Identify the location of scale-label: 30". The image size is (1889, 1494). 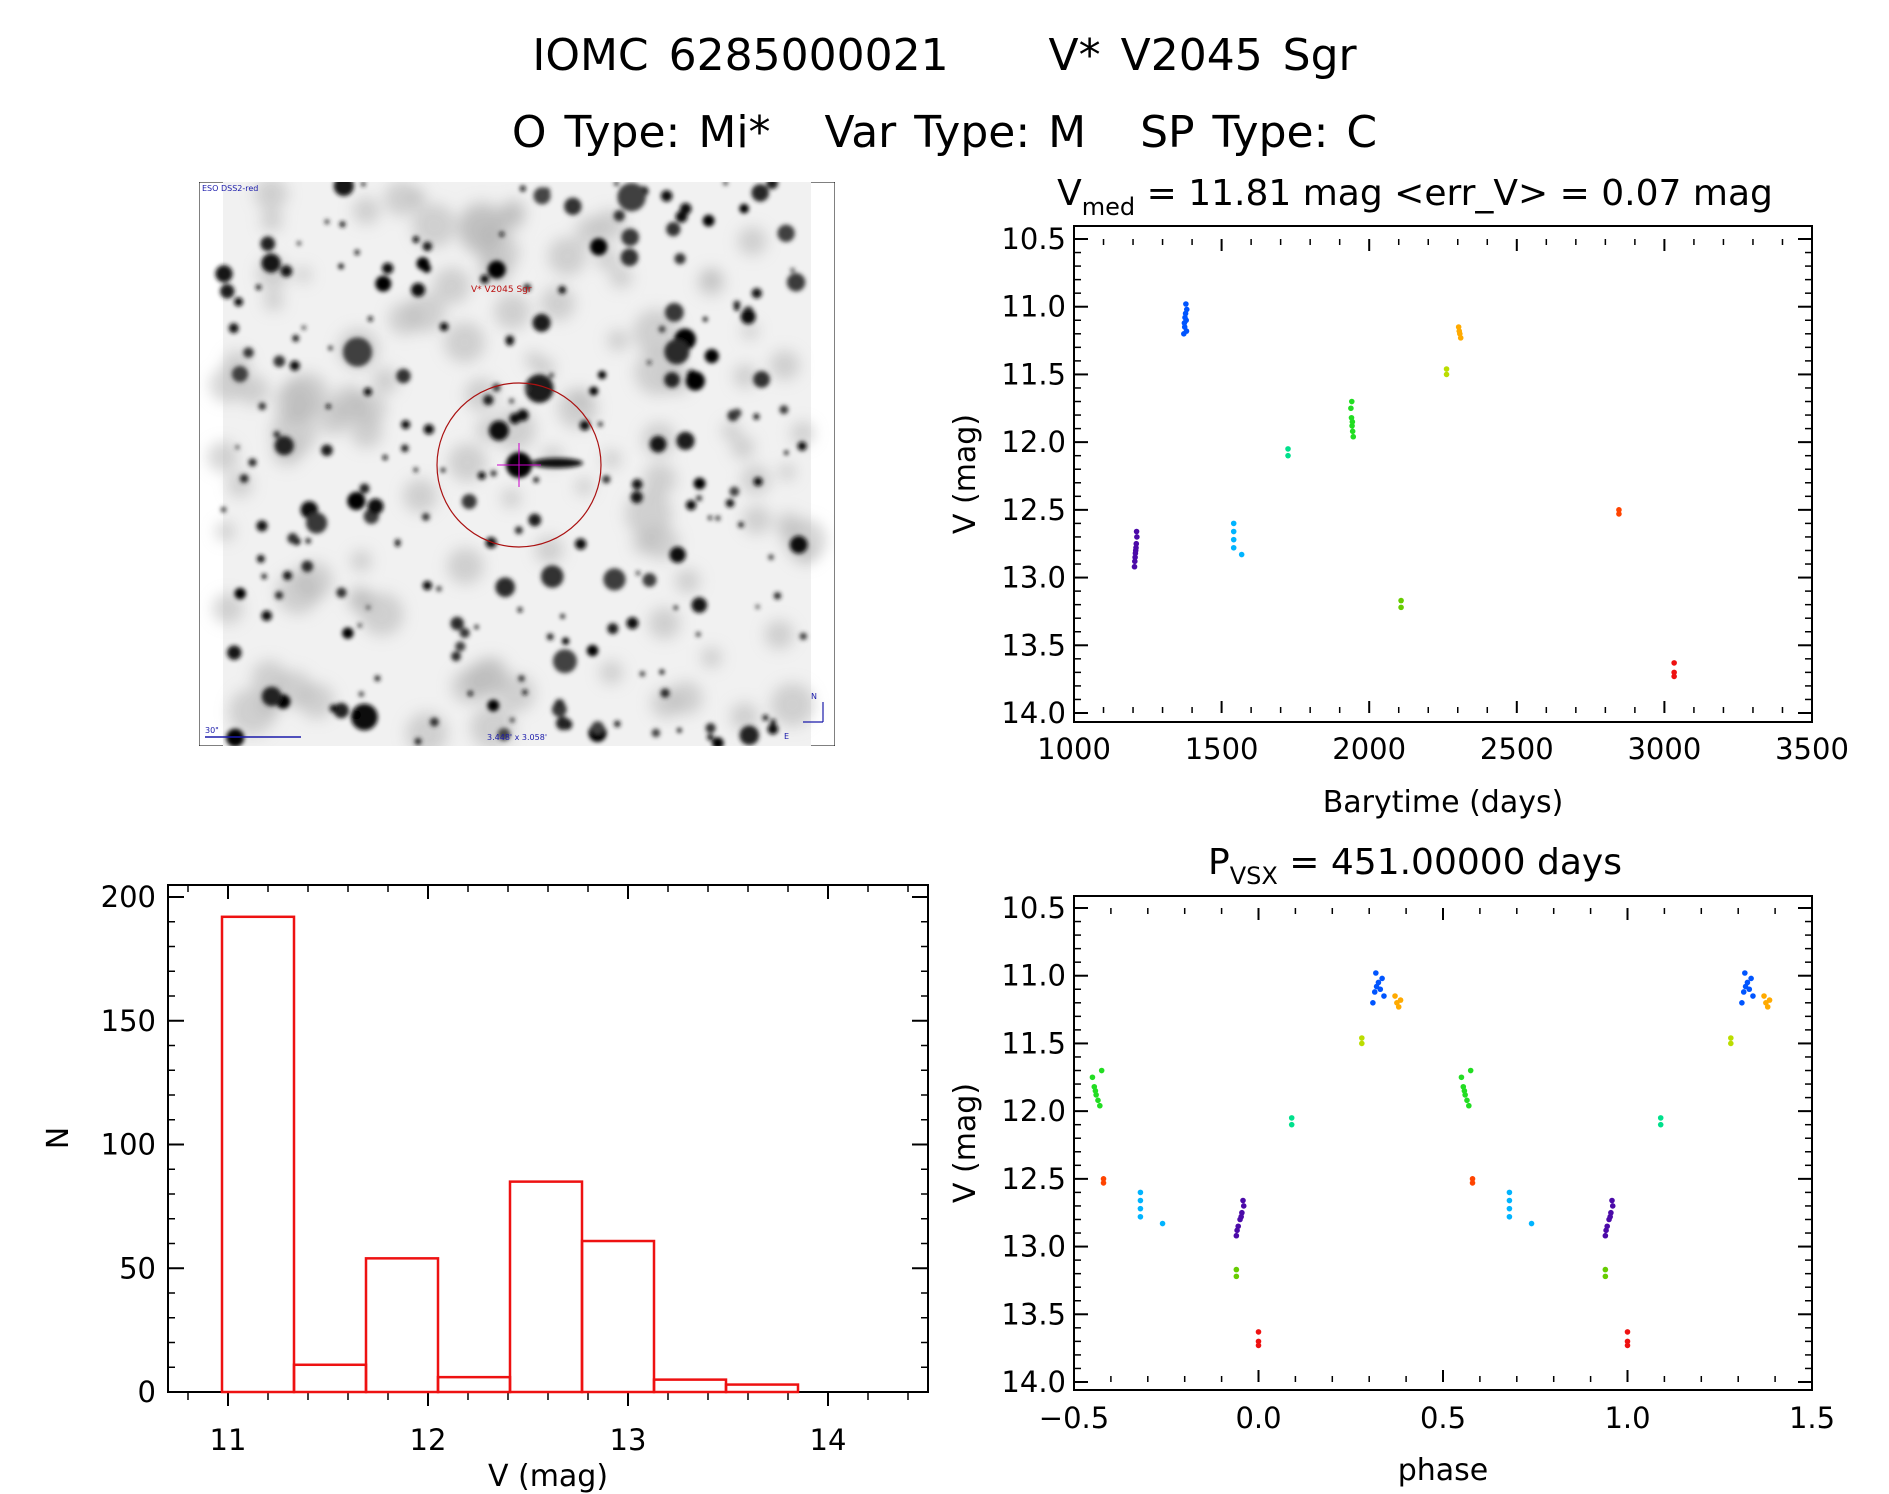
(212, 730).